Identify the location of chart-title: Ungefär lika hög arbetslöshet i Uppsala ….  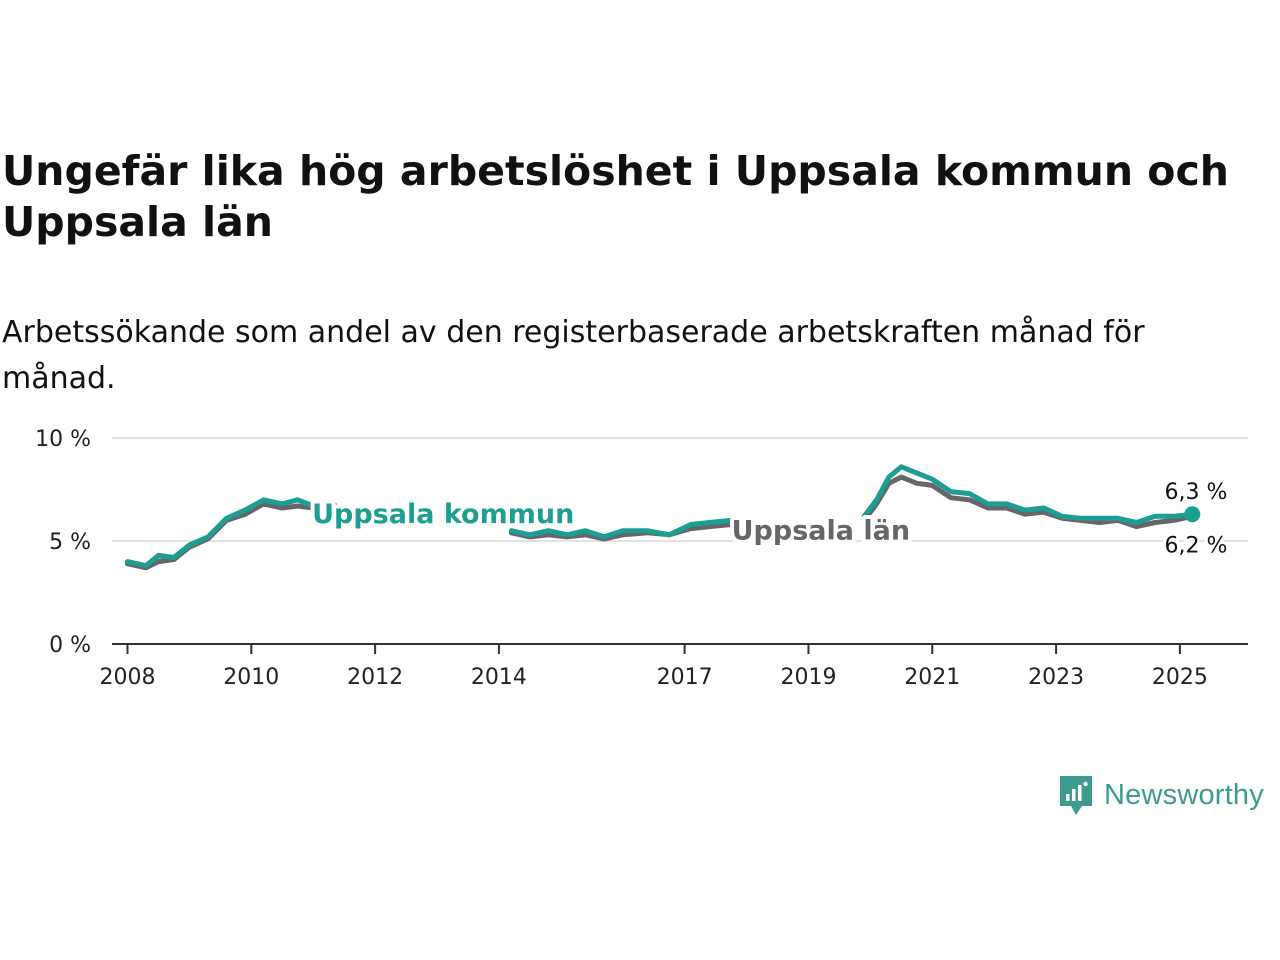
(615, 196).